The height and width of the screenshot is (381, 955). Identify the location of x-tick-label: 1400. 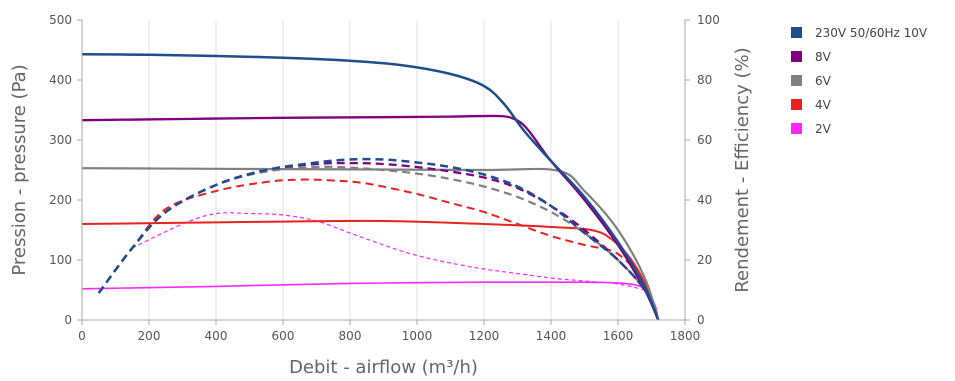
(551, 336).